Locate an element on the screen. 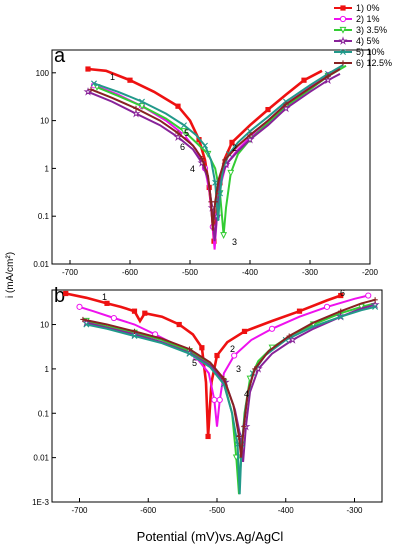 Image resolution: width=414 pixels, height=550 pixels. legend: 1) 0%2) 1%3) 3.5%4) 5%5) 10%6) 12.5% is located at coordinates (363, 35).